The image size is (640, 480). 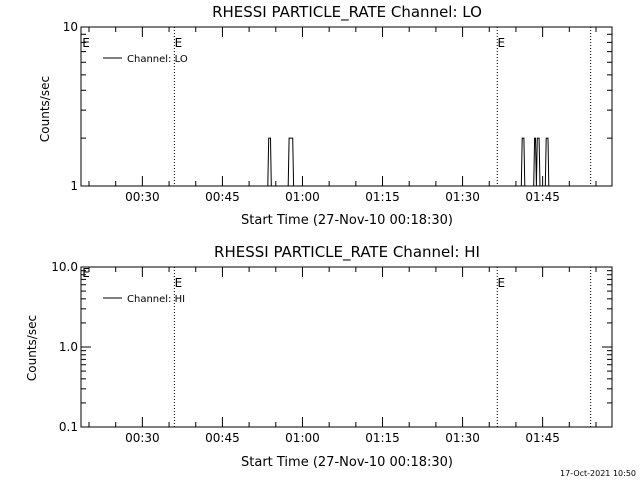 What do you see at coordinates (462, 197) in the screenshot?
I see `x-tick-label-lo: 01:30` at bounding box center [462, 197].